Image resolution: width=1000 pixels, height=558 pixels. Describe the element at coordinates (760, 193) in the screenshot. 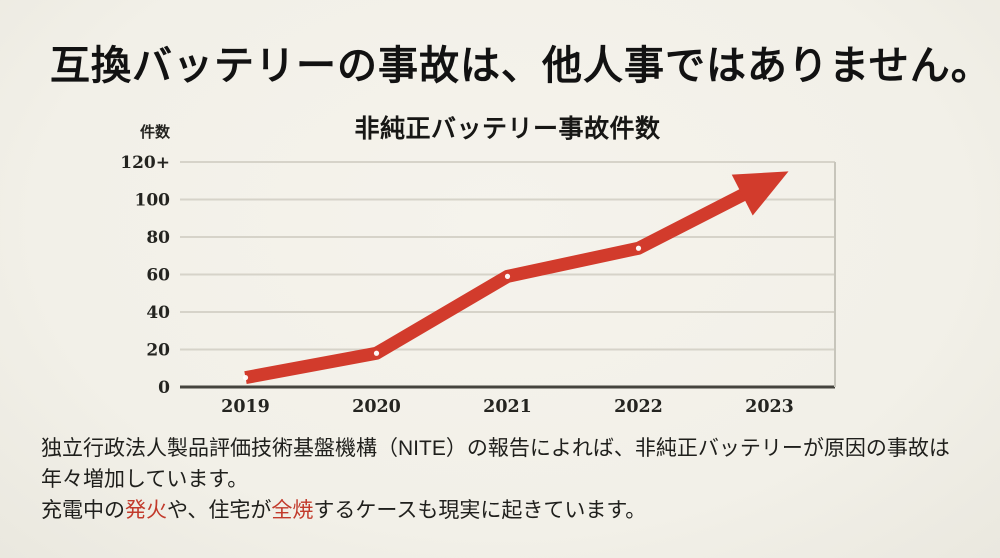

I see `trend-arrow-head` at that location.